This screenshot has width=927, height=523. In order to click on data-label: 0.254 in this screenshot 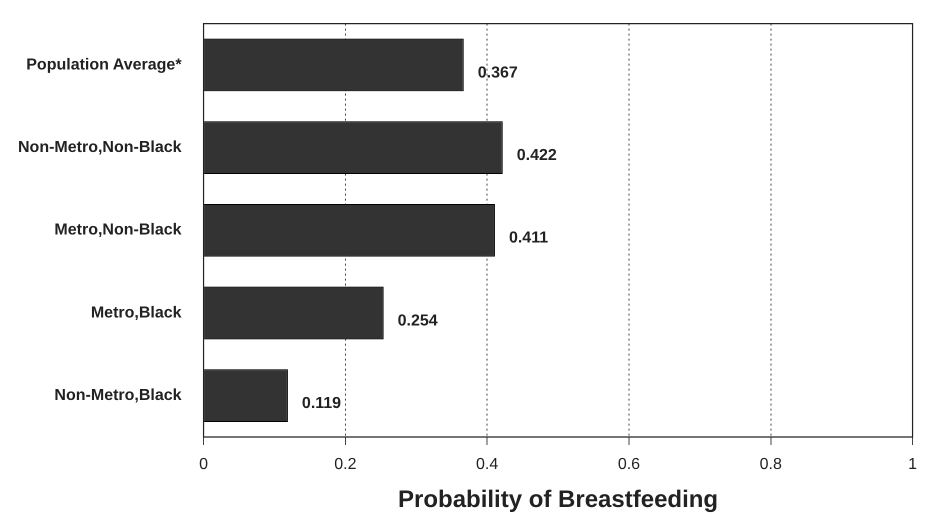, I will do `click(418, 321)`.